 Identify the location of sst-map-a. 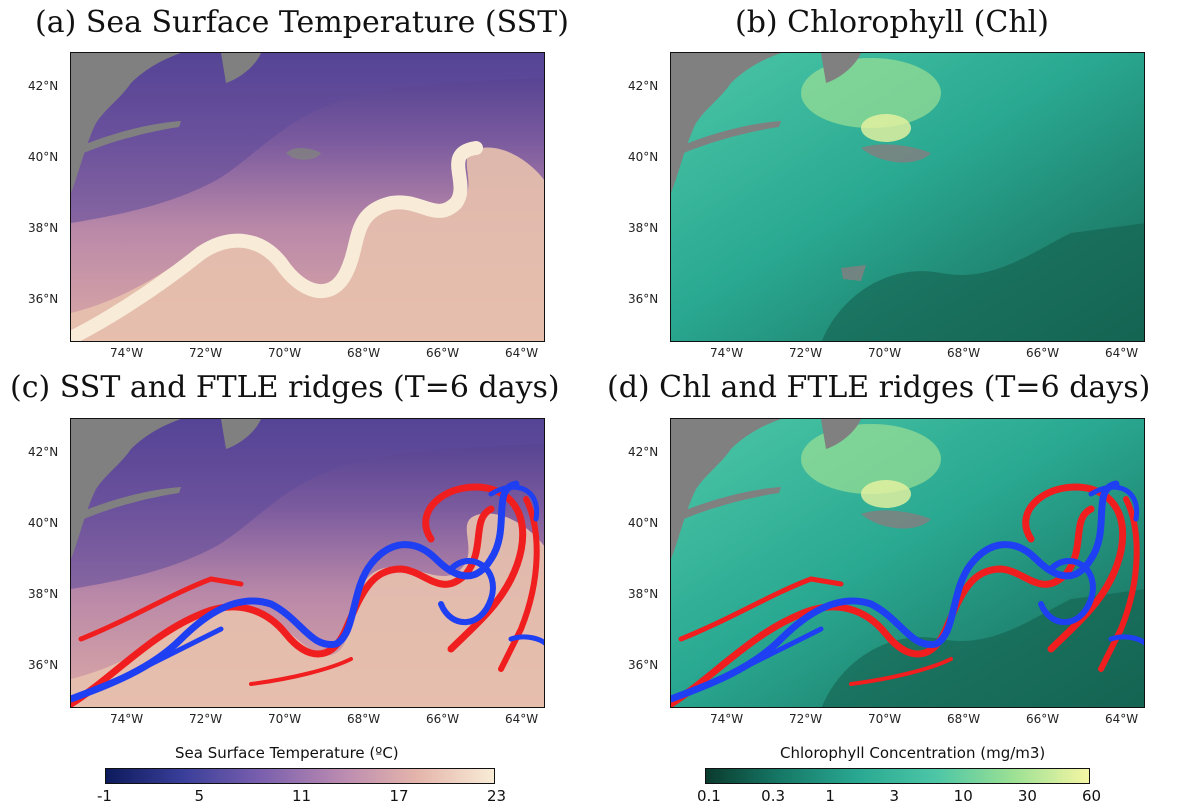
(307, 197).